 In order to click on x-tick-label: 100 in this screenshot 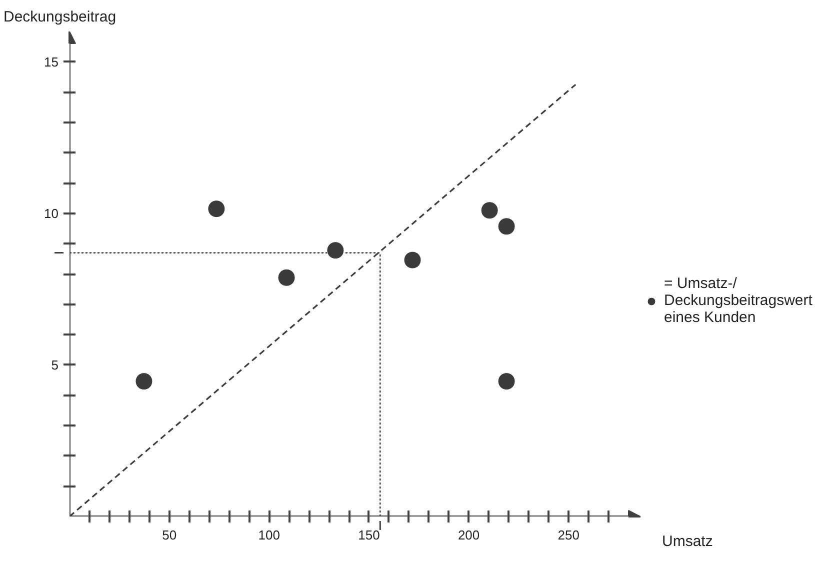, I will do `click(269, 535)`.